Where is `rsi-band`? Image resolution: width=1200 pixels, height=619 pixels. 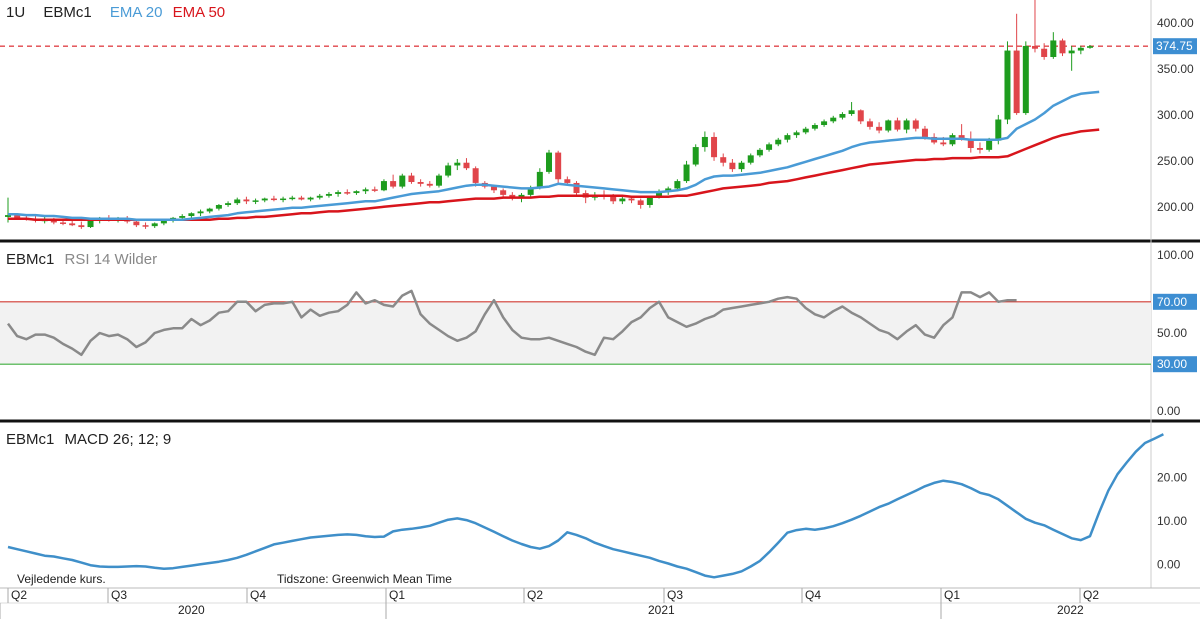 rsi-band is located at coordinates (575, 333).